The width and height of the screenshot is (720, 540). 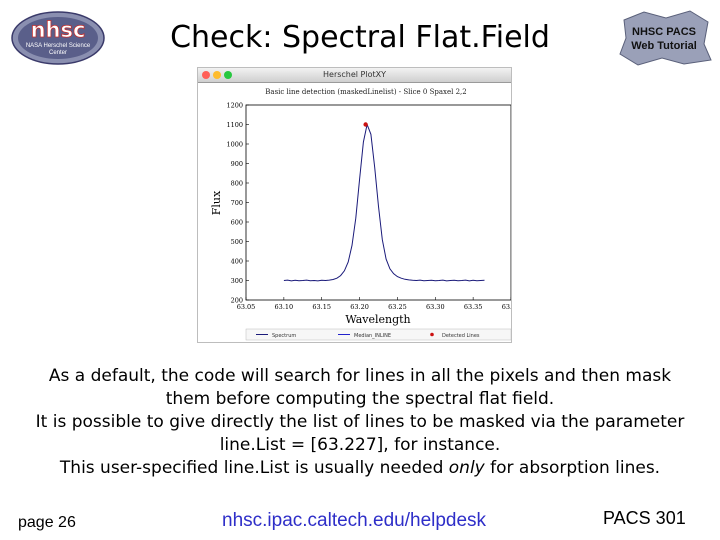 What do you see at coordinates (435, 307) in the screenshot?
I see `x-tick-label: 63.30` at bounding box center [435, 307].